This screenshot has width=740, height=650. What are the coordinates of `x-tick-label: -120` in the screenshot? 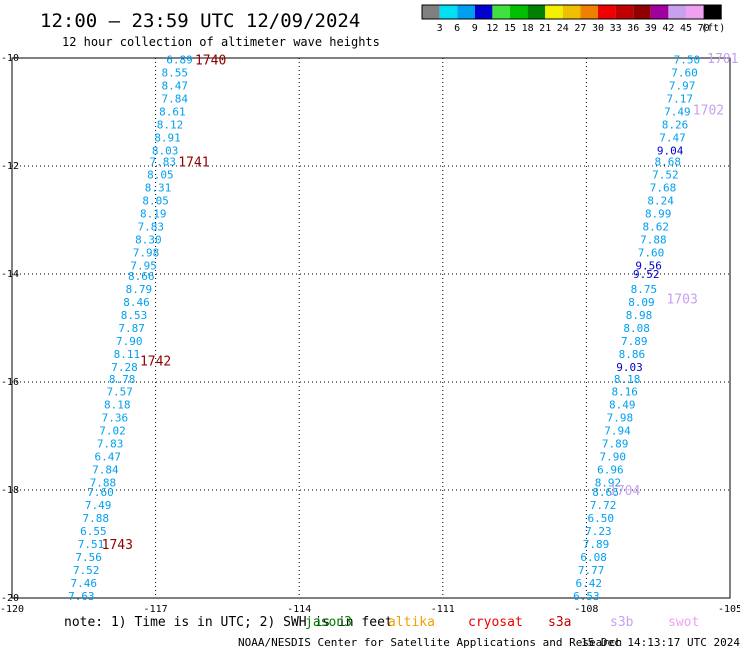 It's located at (12, 609).